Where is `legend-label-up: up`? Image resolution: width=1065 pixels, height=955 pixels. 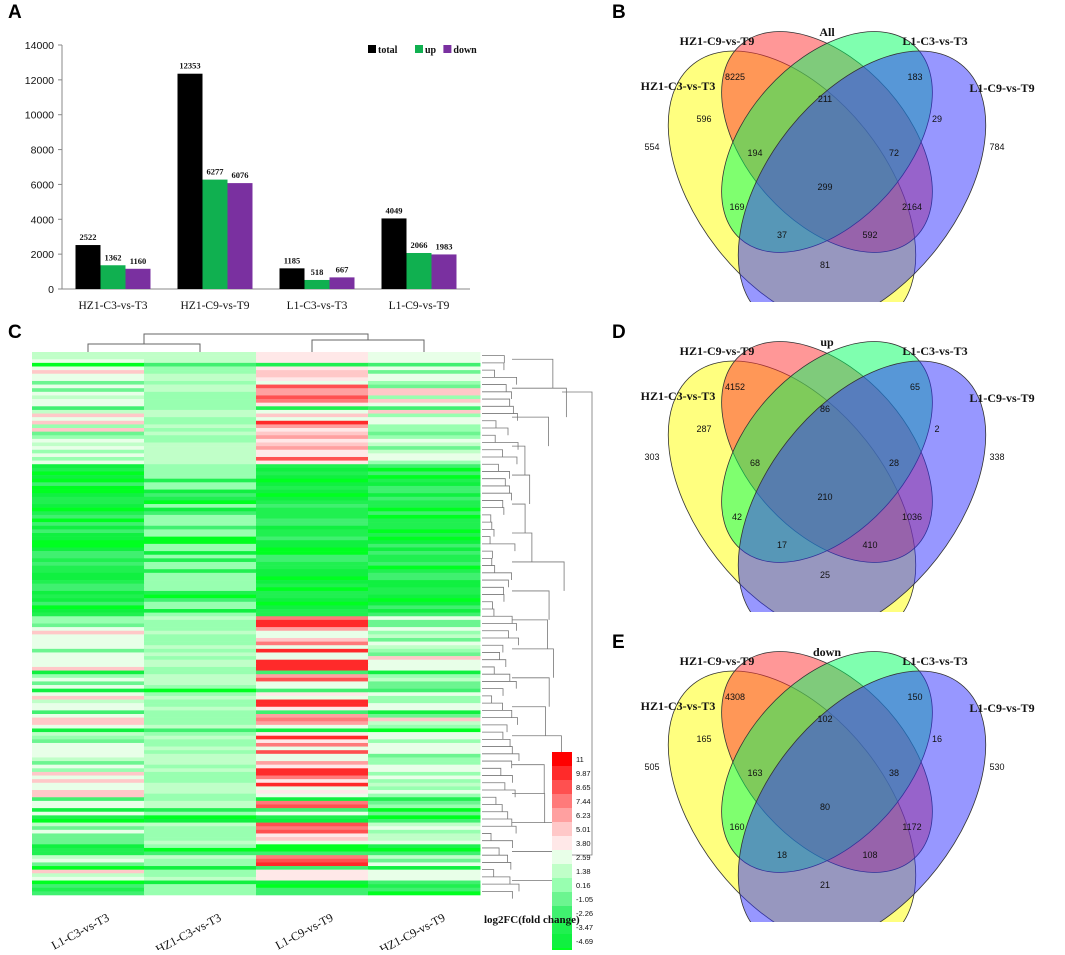 legend-label-up: up is located at coordinates (431, 50).